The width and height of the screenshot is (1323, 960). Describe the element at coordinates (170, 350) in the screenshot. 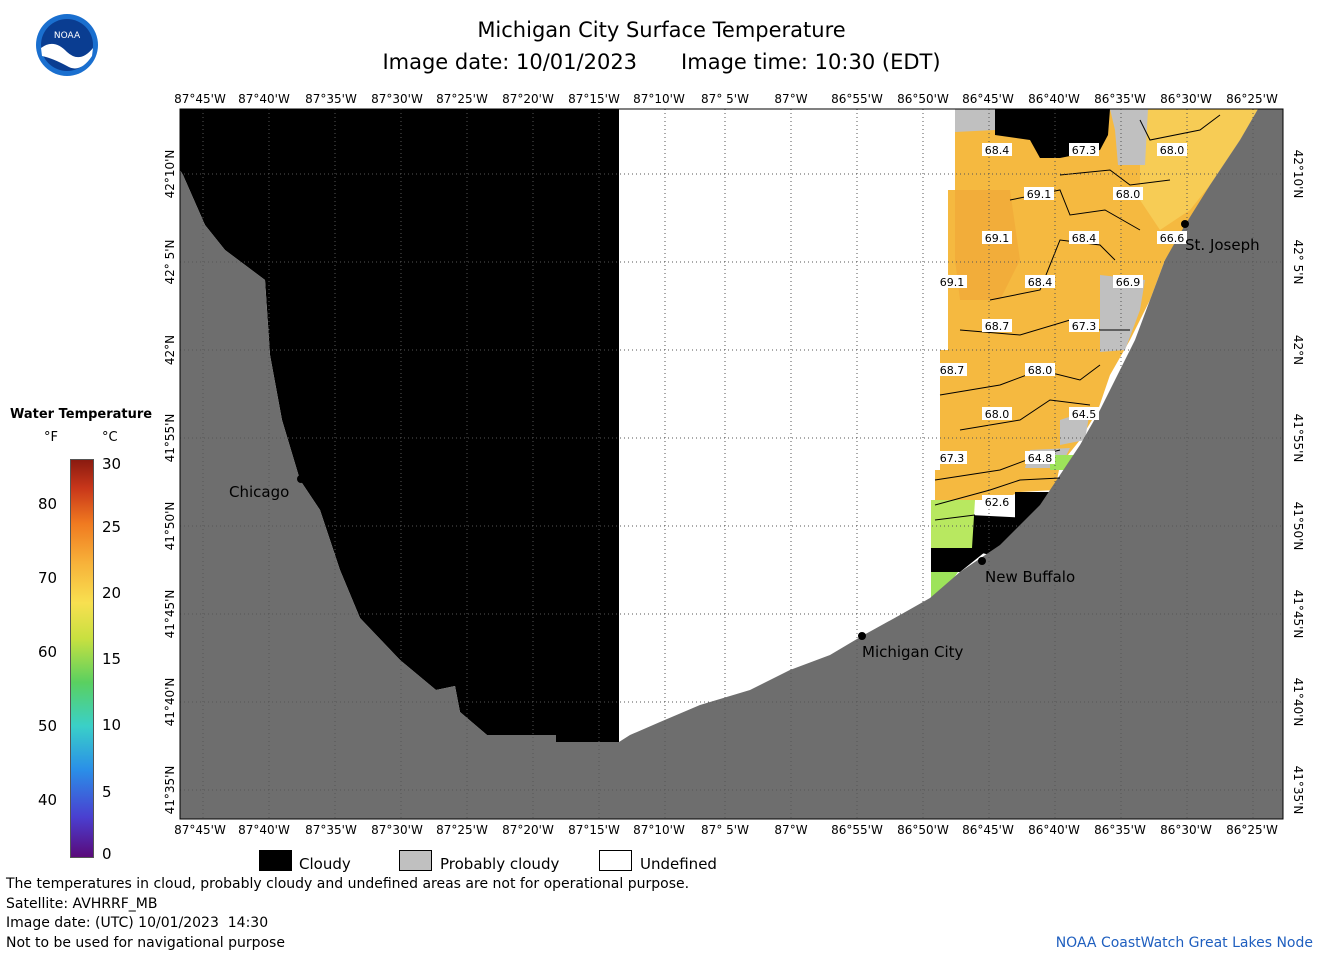

I see `lat-label: 42°N` at that location.